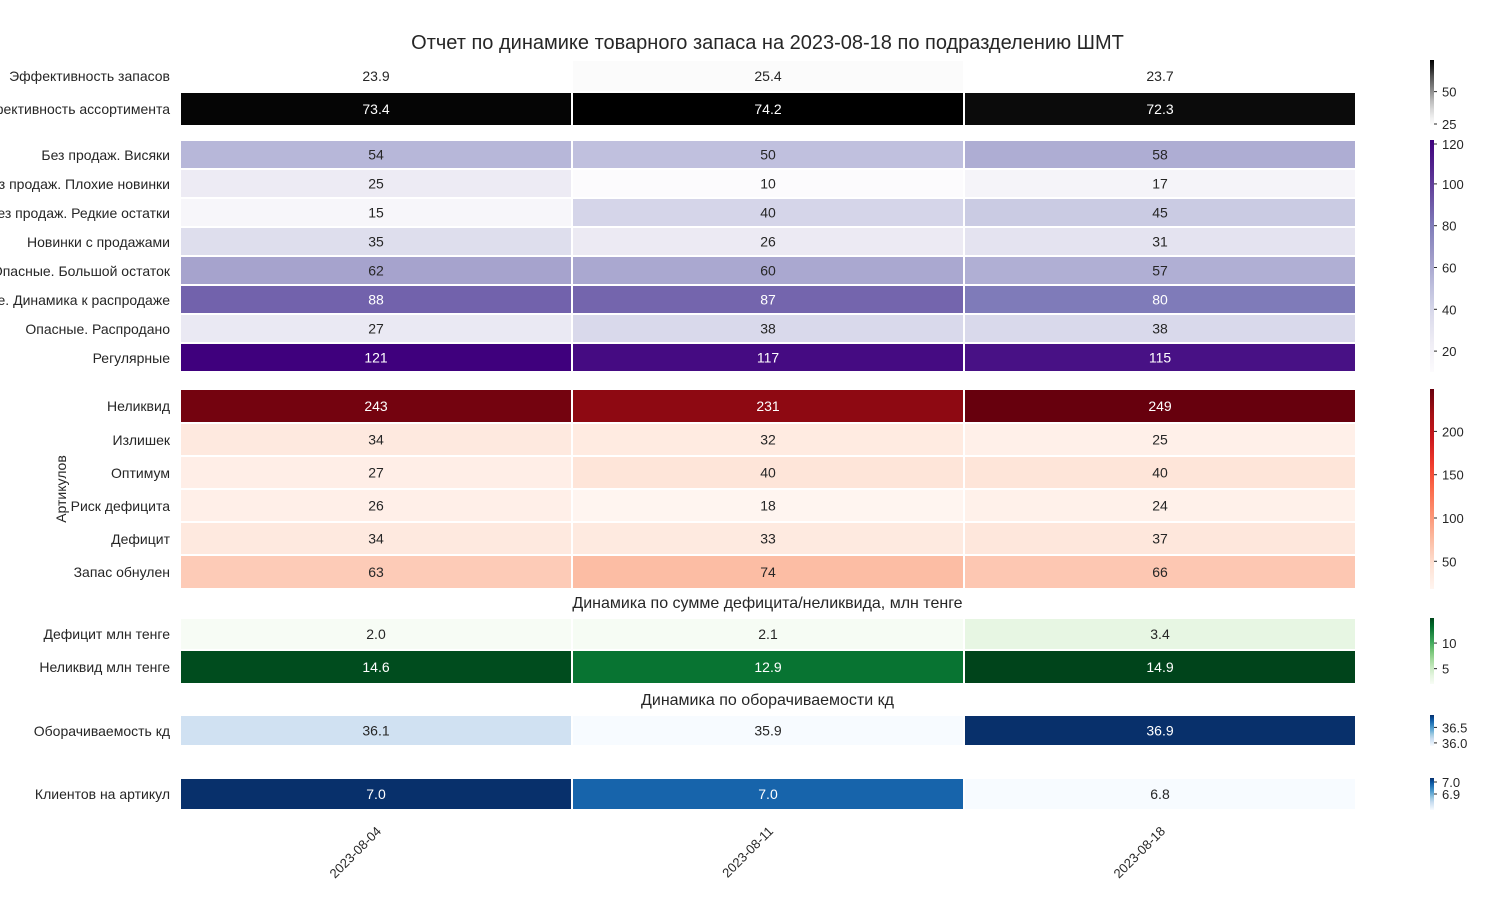 This screenshot has width=1500, height=900. I want to click on cell-value-label: 117, so click(768, 358).